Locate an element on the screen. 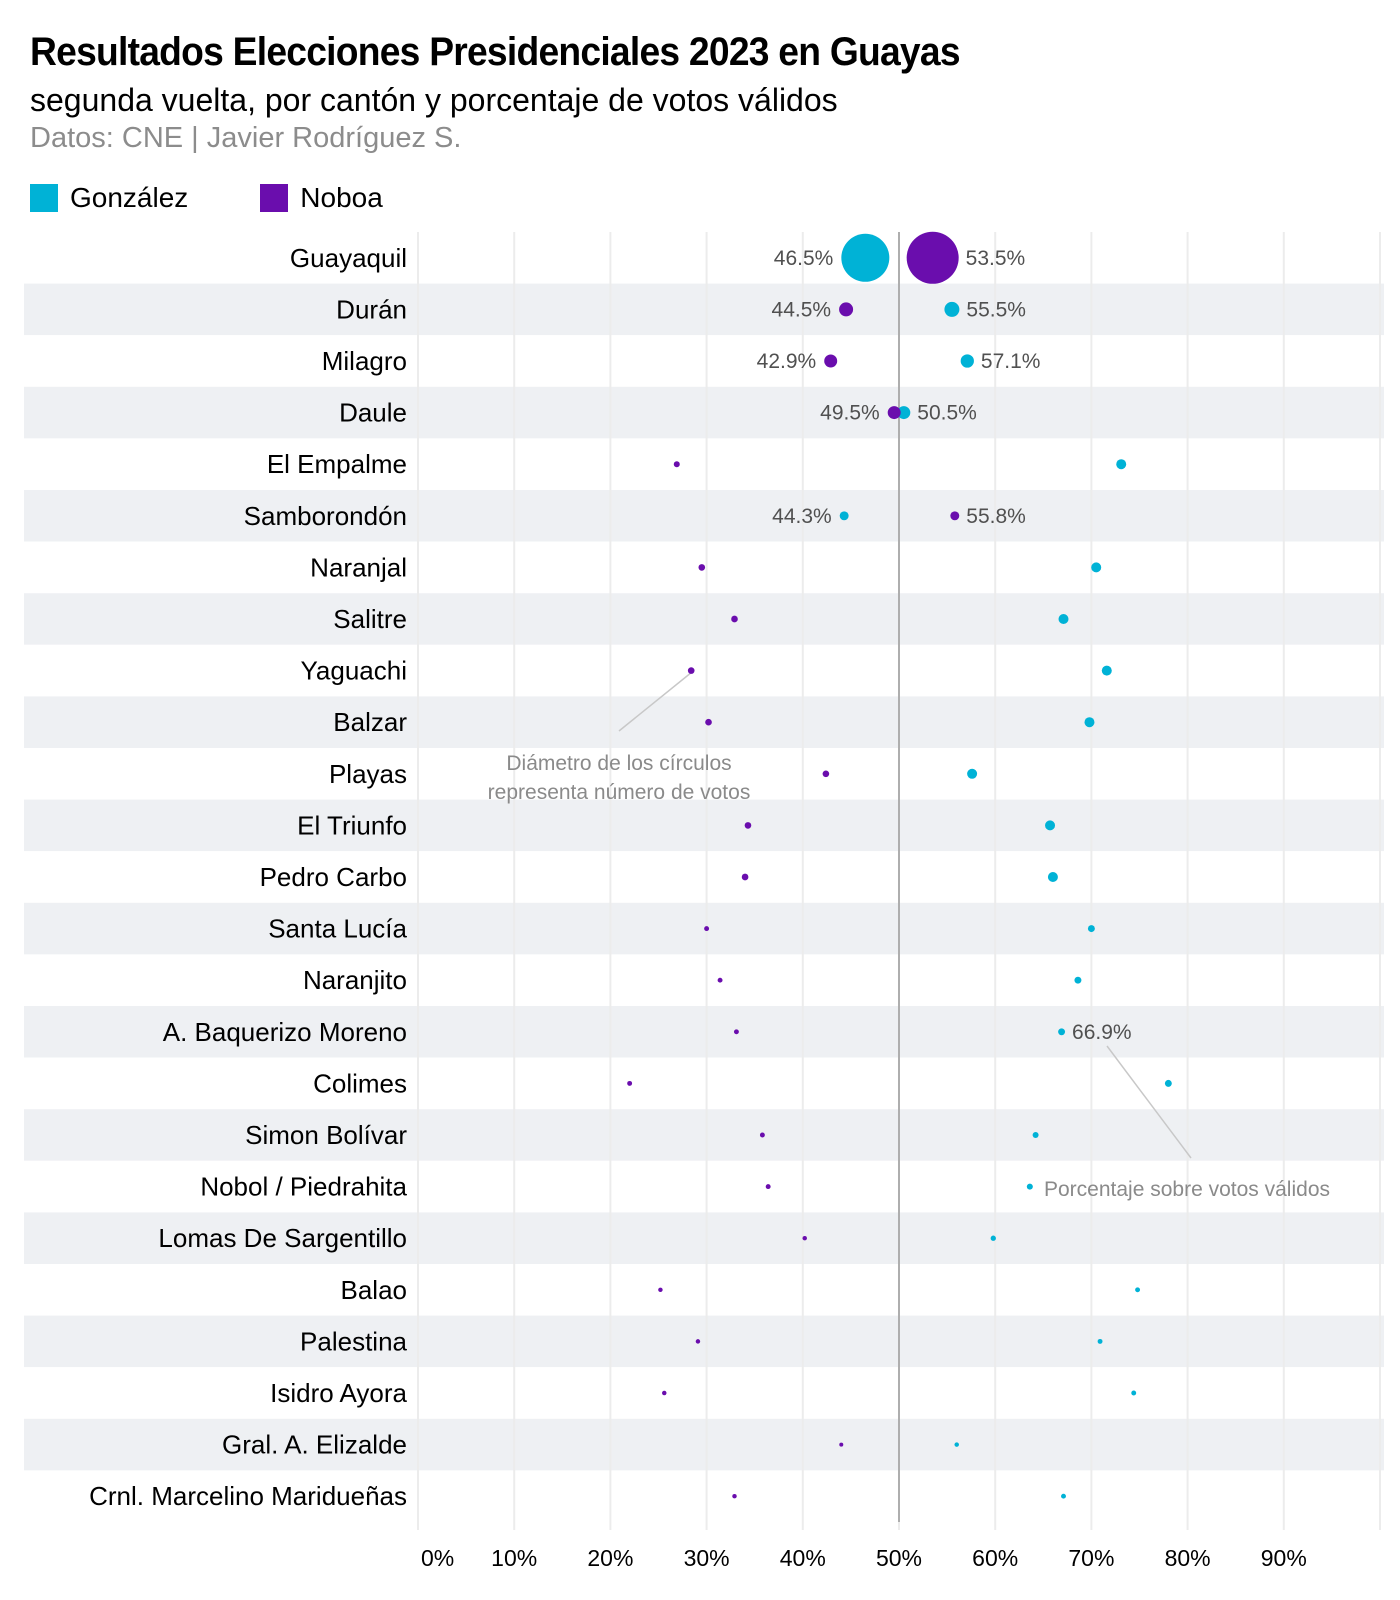 Image resolution: width=1400 pixels, height=1600 pixels. legend-swatch-noboa is located at coordinates (274, 198).